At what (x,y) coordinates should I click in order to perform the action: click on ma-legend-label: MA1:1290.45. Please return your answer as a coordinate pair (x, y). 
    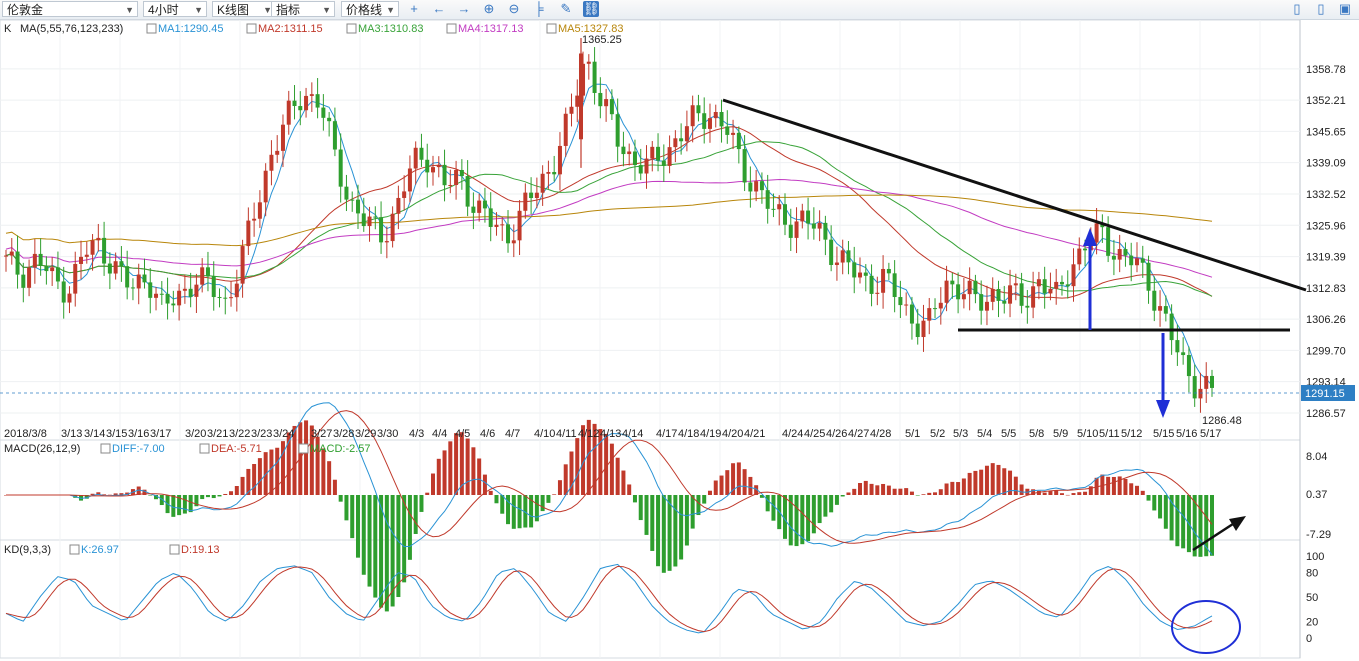
    Looking at the image, I should click on (190, 29).